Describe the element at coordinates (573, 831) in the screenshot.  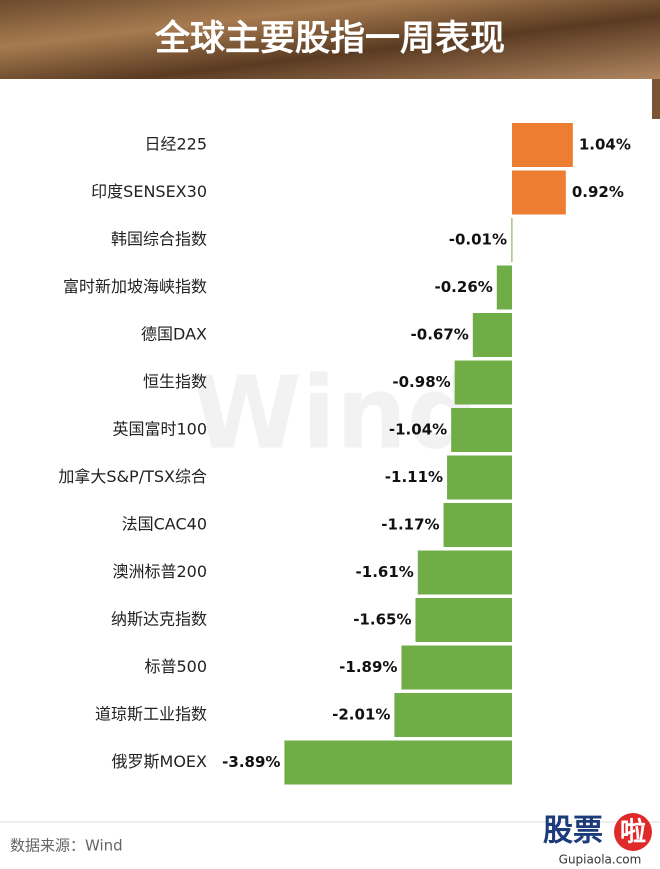
I see `logo: 股票` at that location.